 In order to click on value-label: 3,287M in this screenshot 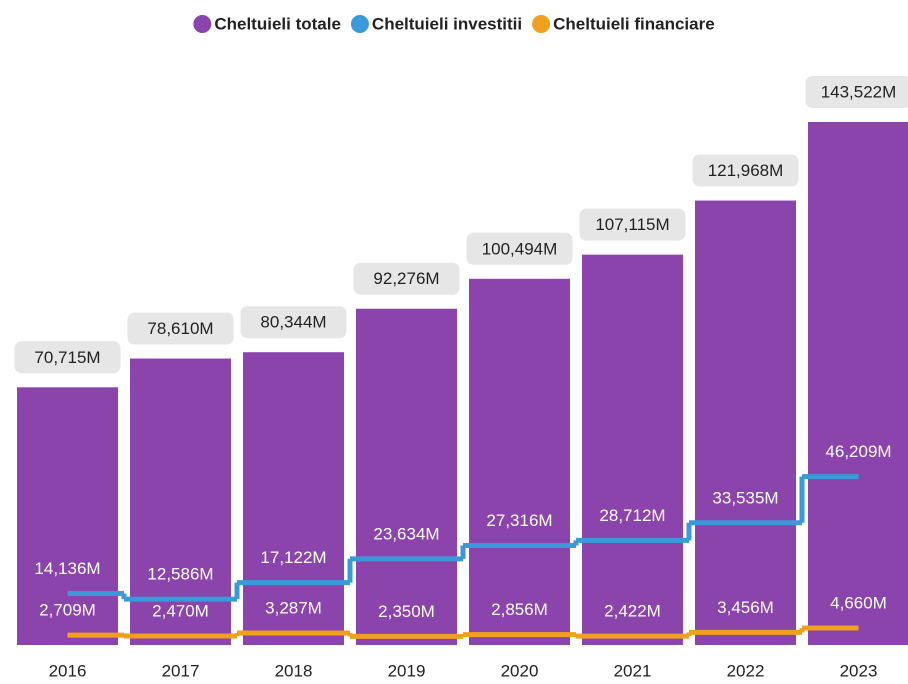, I will do `click(293, 608)`.